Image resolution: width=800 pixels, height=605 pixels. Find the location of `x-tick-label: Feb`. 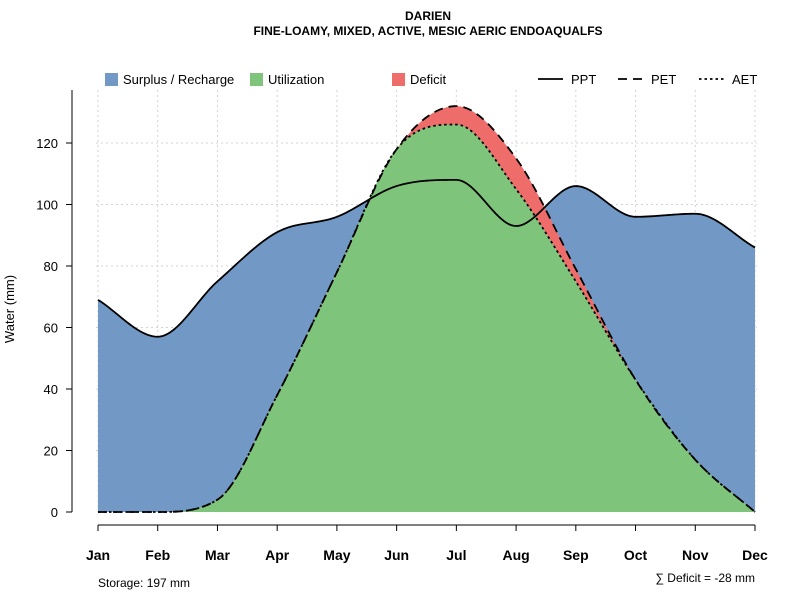

x-tick-label: Feb is located at coordinates (157, 555).